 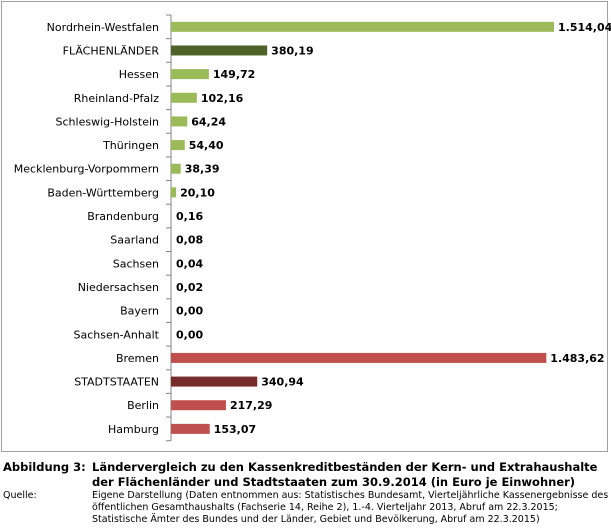 I want to click on data-label: 1.483,62, so click(x=577, y=358).